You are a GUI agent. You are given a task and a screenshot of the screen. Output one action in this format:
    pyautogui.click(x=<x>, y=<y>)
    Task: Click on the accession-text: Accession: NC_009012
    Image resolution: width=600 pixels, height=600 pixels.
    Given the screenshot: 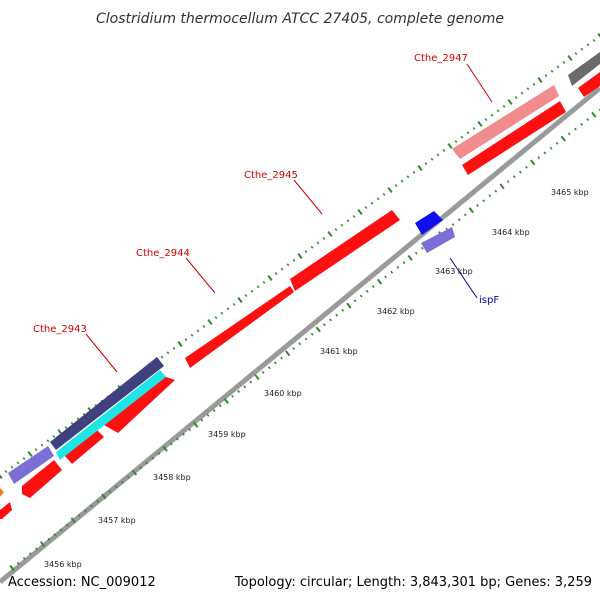 What is the action you would take?
    pyautogui.click(x=82, y=582)
    